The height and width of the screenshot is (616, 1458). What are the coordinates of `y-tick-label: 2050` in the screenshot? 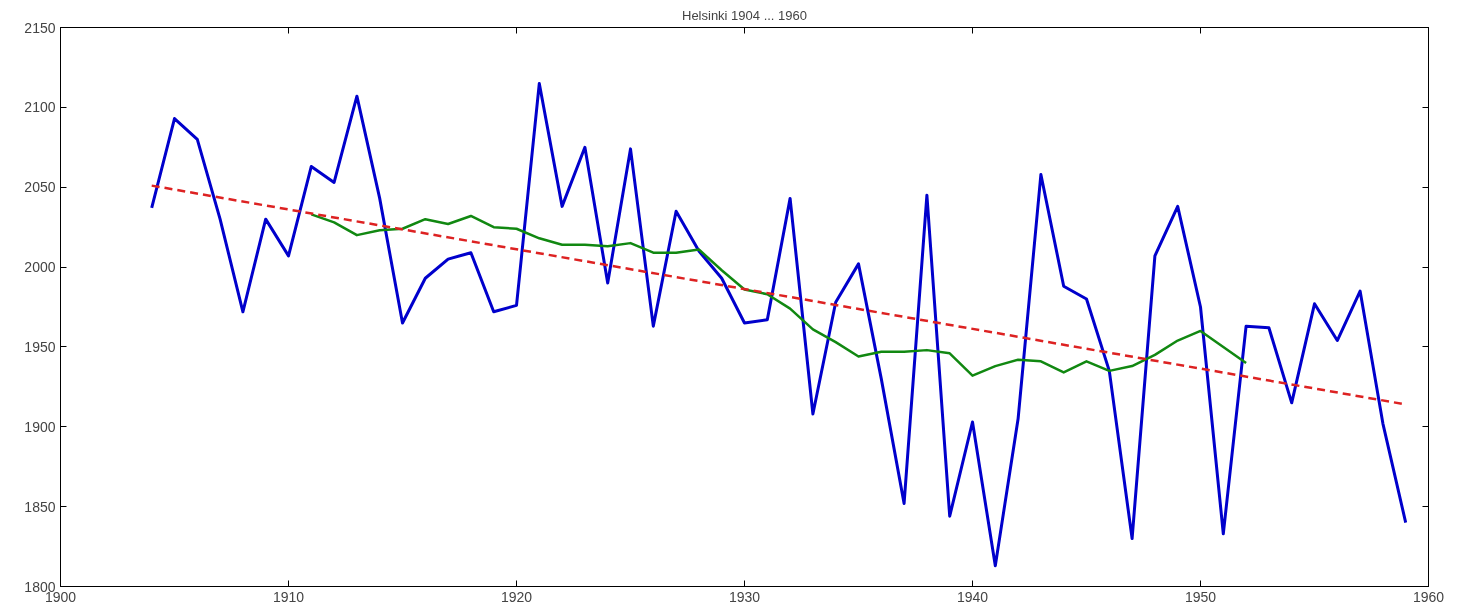 It's located at (40, 187).